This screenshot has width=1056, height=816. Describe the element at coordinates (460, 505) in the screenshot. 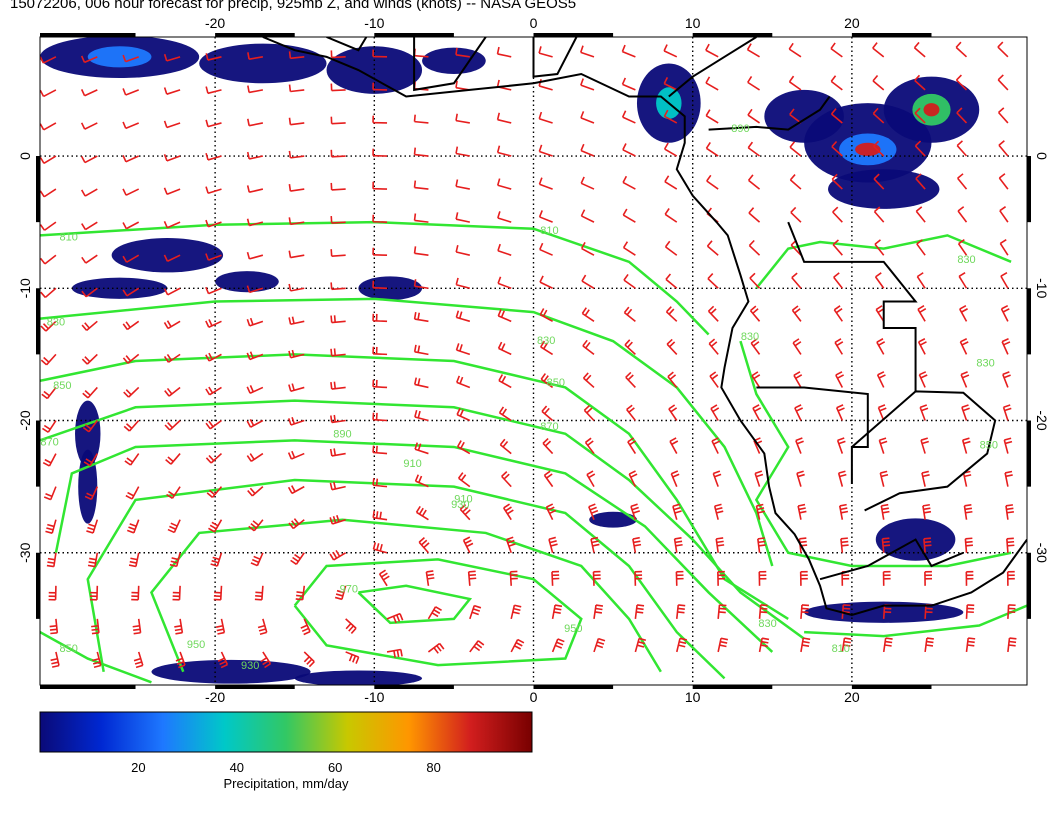

I see `contour-label: 930` at that location.